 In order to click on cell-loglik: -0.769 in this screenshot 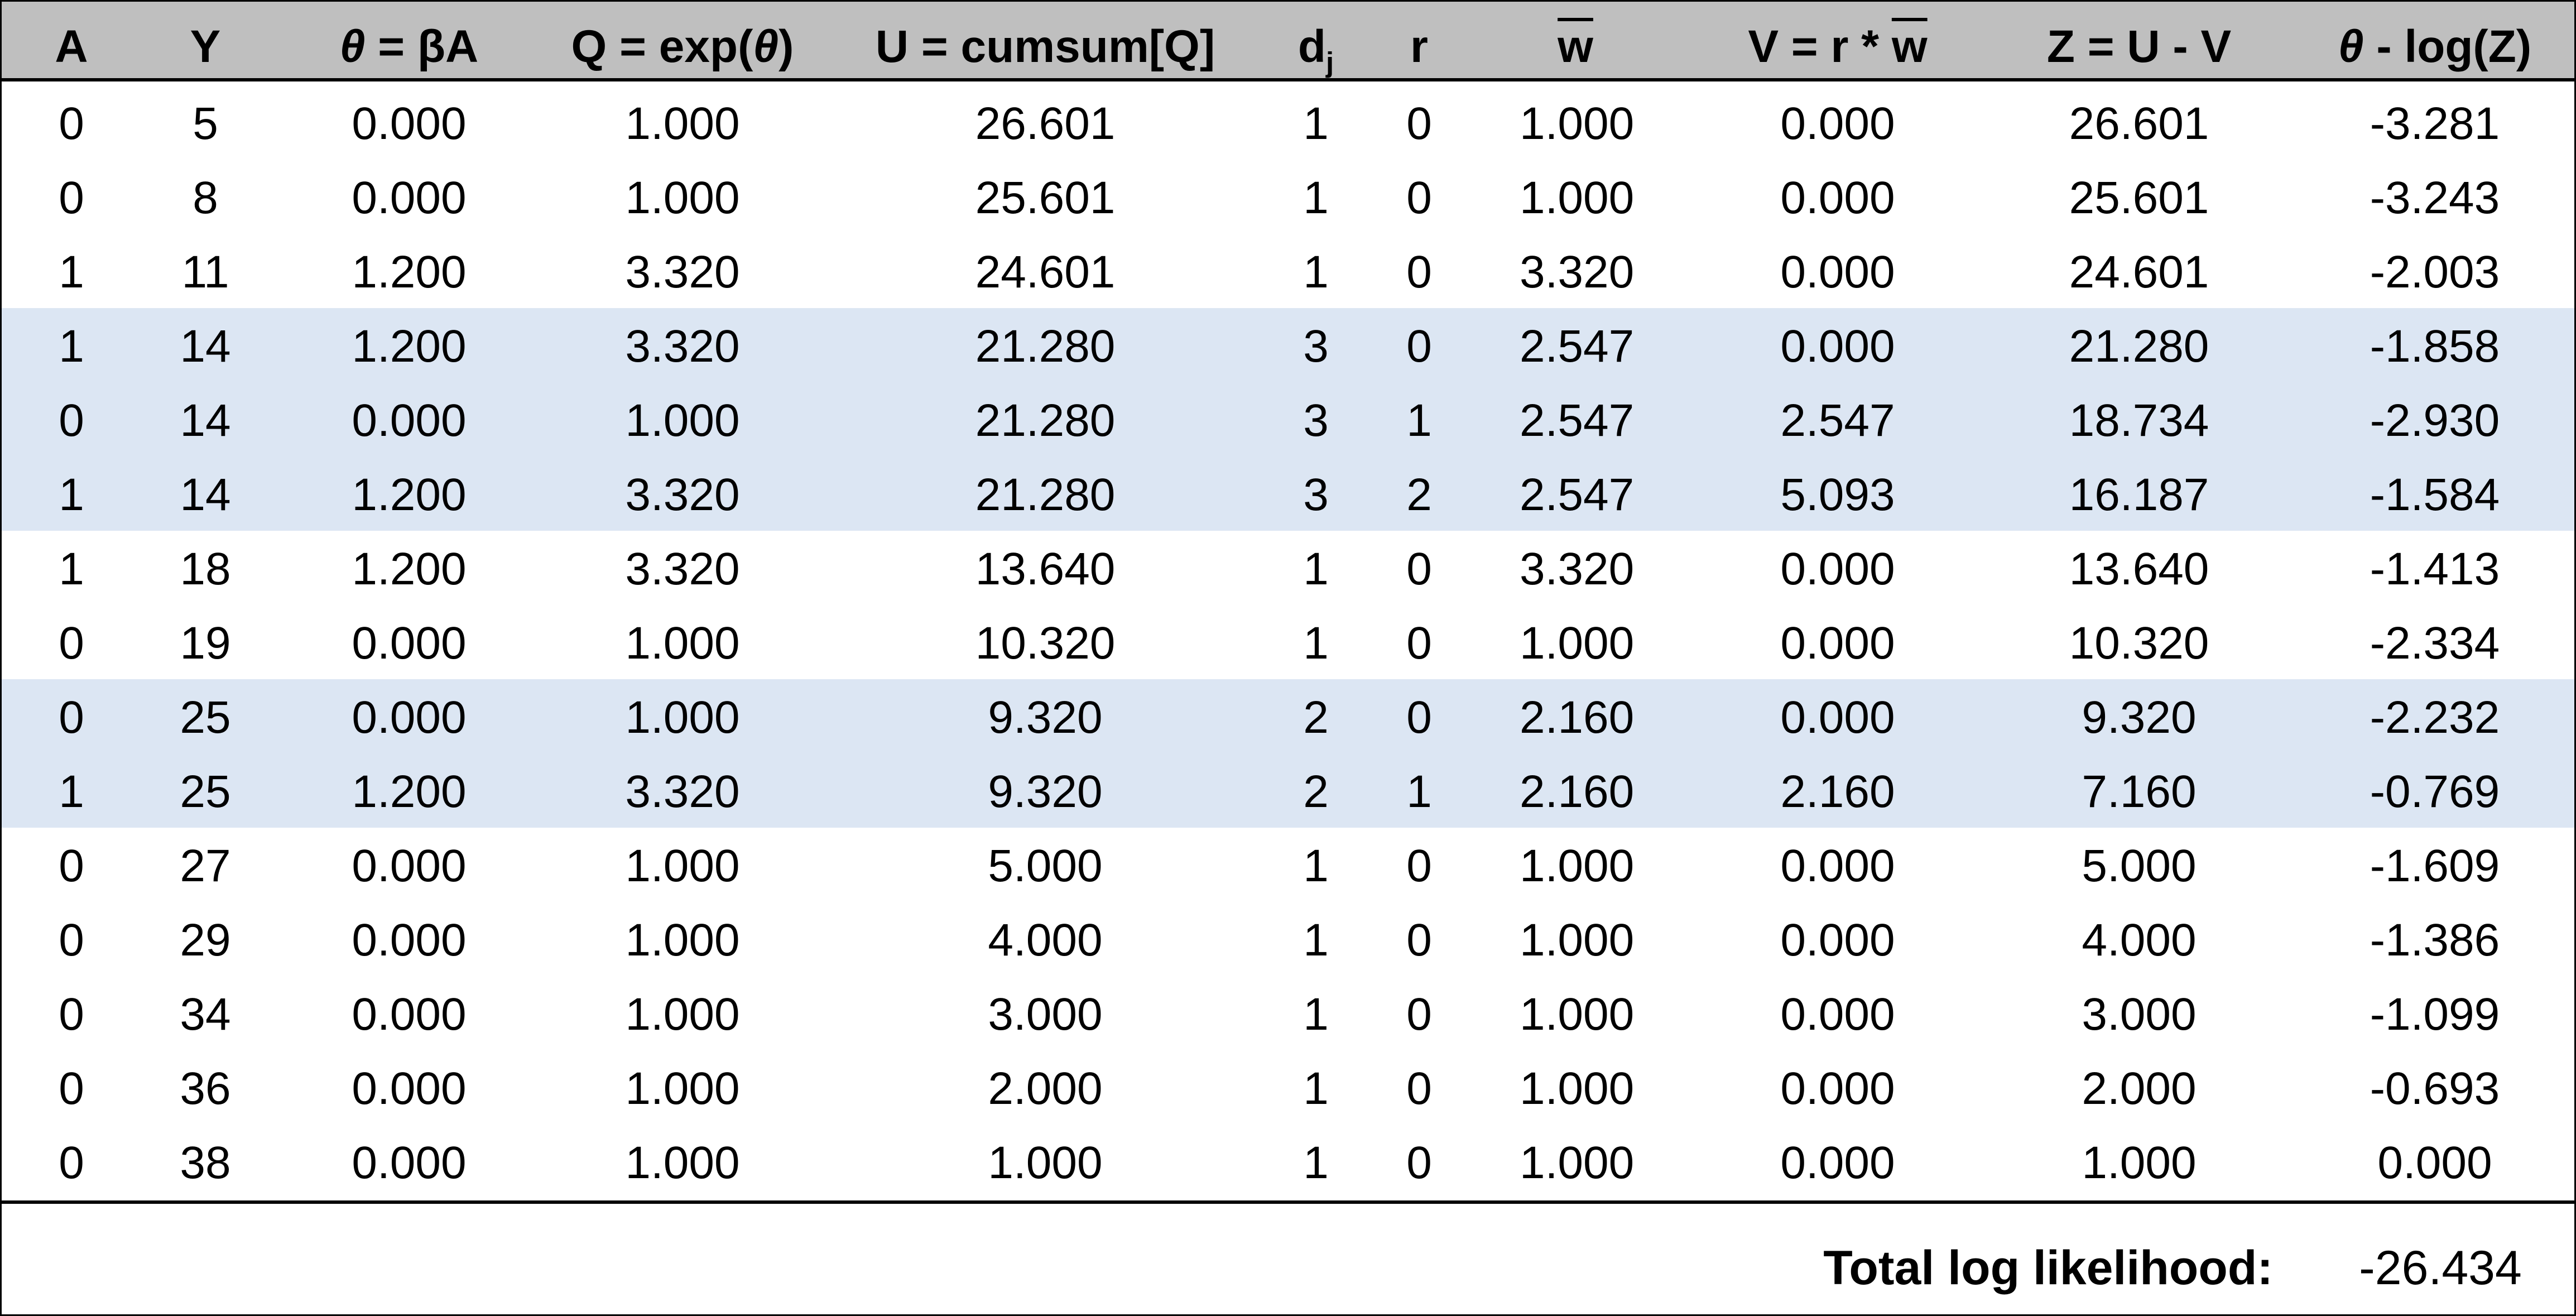, I will do `click(2435, 791)`.